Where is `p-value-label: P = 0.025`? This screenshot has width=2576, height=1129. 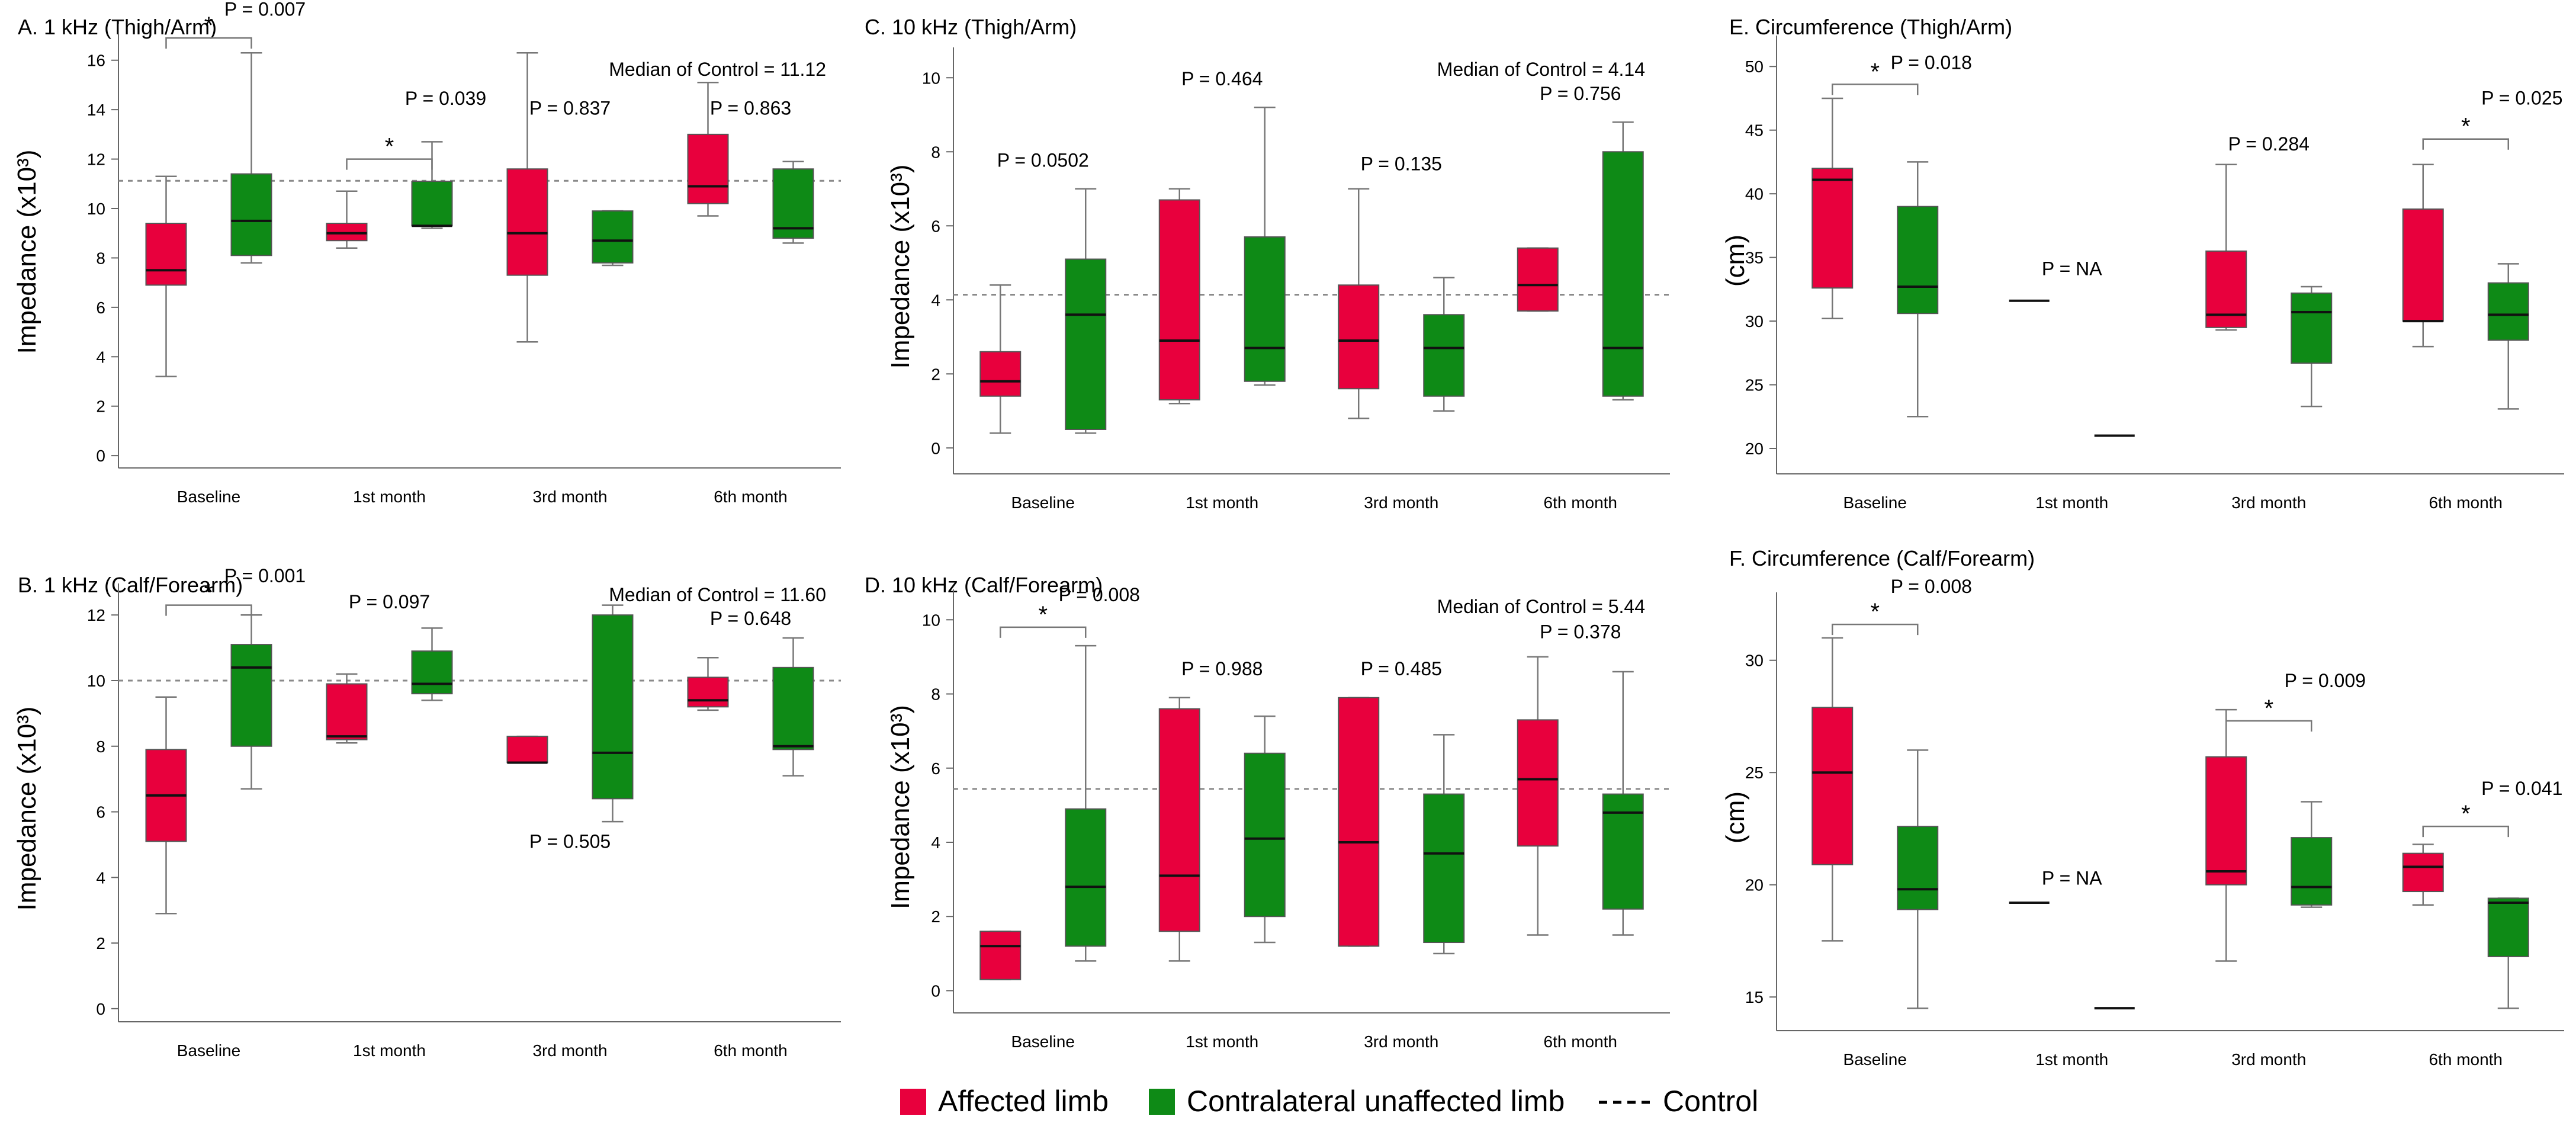
p-value-label: P = 0.025 is located at coordinates (2521, 98).